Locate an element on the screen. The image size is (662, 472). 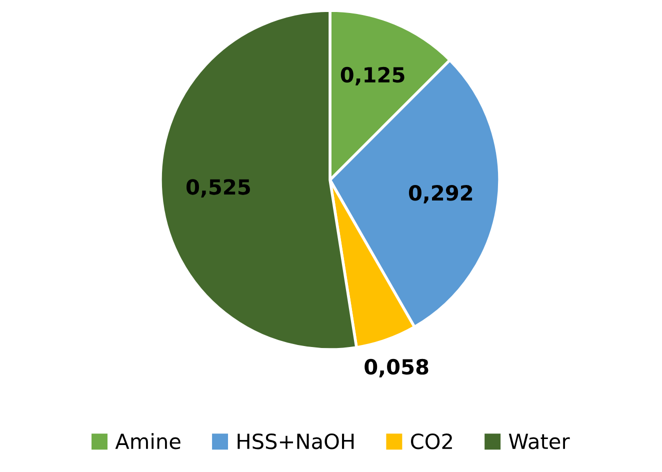
legend-label: Water is located at coordinates (539, 442).